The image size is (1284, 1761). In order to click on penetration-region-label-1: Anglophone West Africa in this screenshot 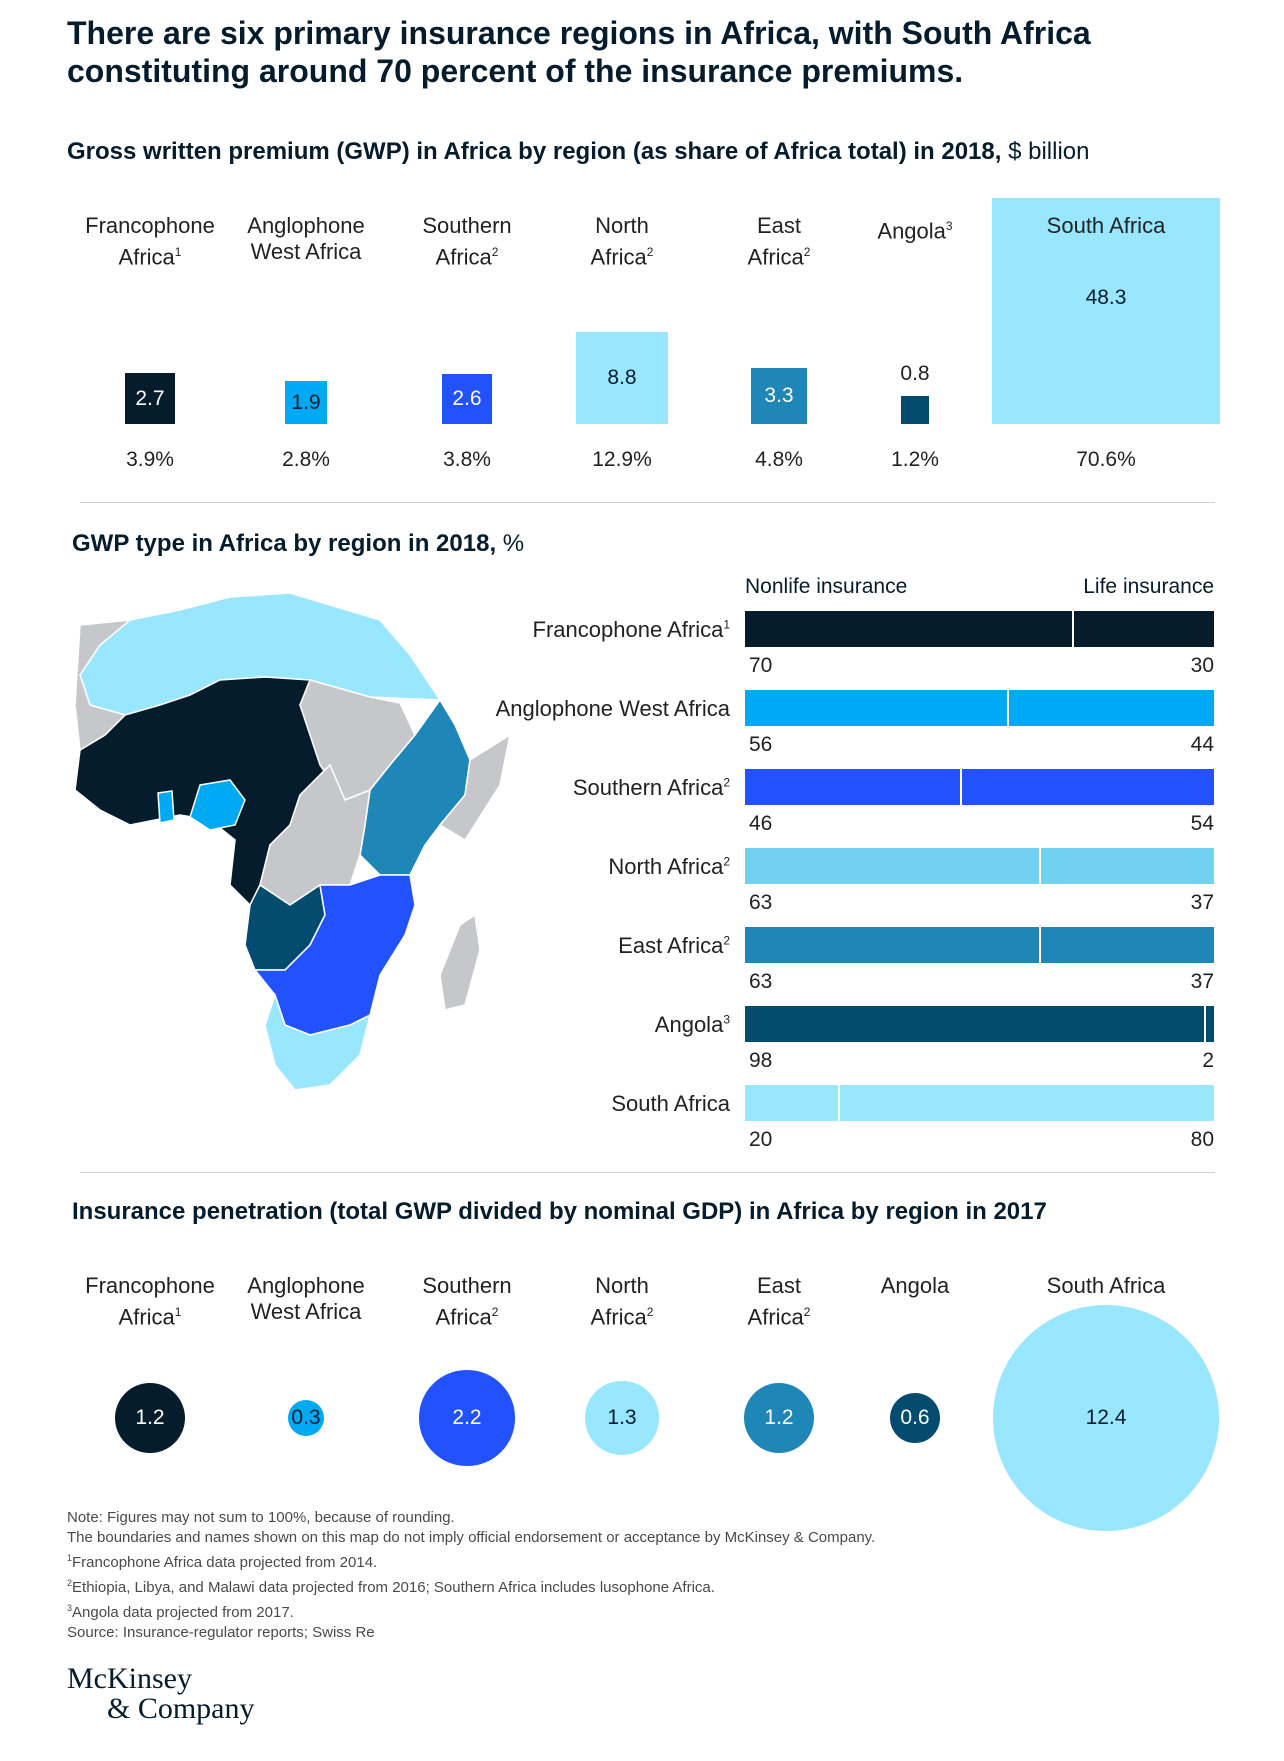, I will do `click(306, 1298)`.